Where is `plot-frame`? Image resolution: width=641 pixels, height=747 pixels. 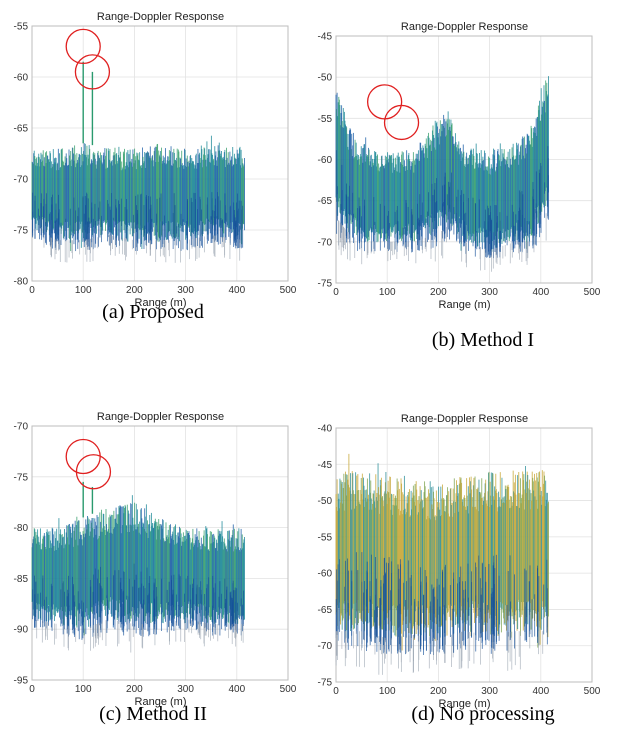 plot-frame is located at coordinates (160, 153).